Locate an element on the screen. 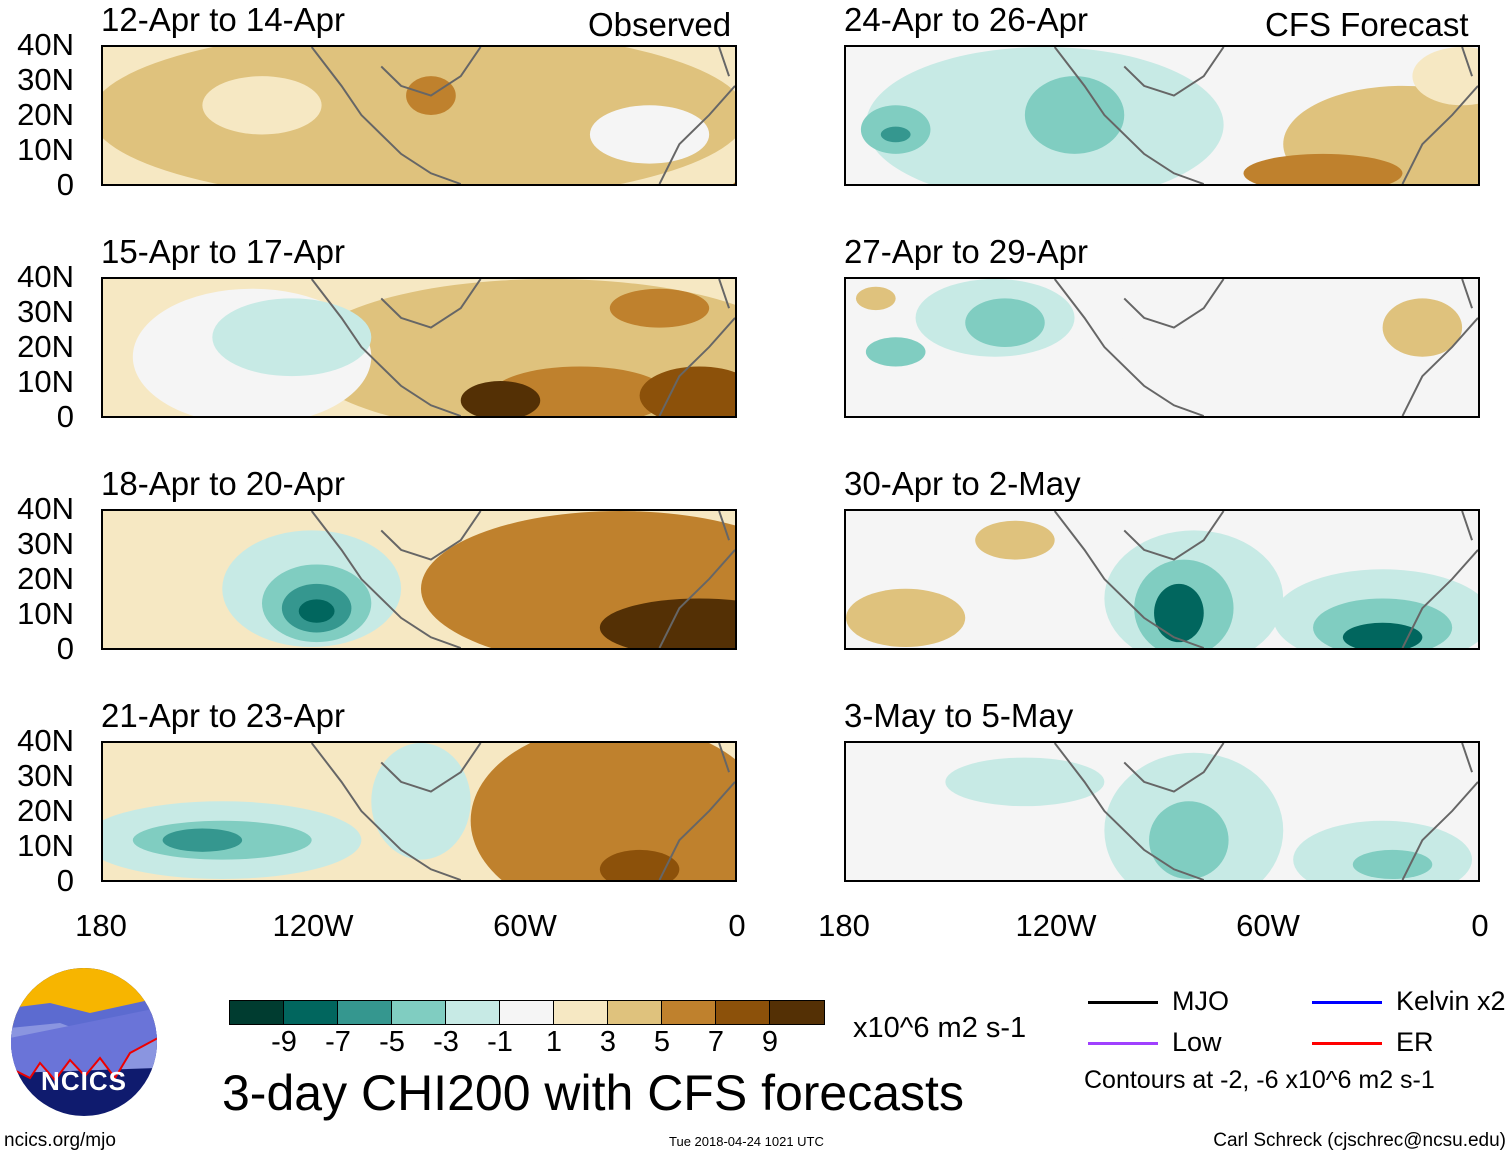 The image size is (1510, 1157). legend-er: ER is located at coordinates (1373, 1042).